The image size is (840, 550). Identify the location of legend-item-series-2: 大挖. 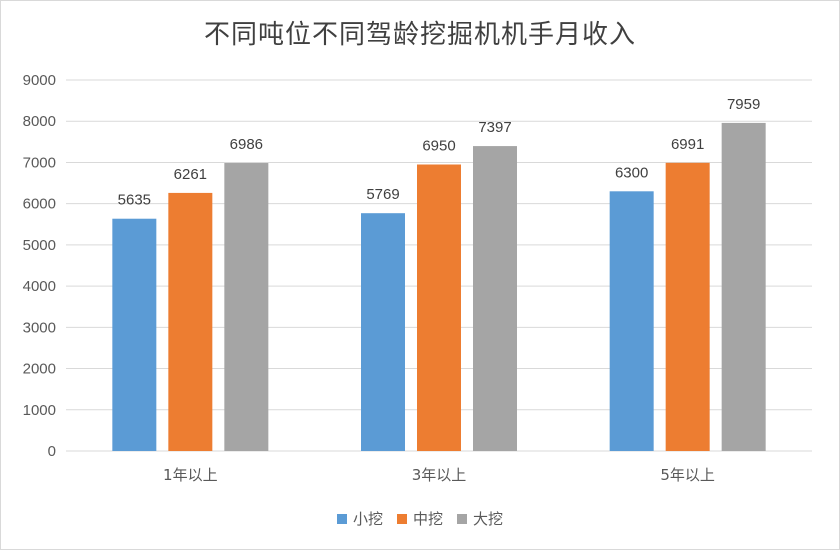
(480, 518).